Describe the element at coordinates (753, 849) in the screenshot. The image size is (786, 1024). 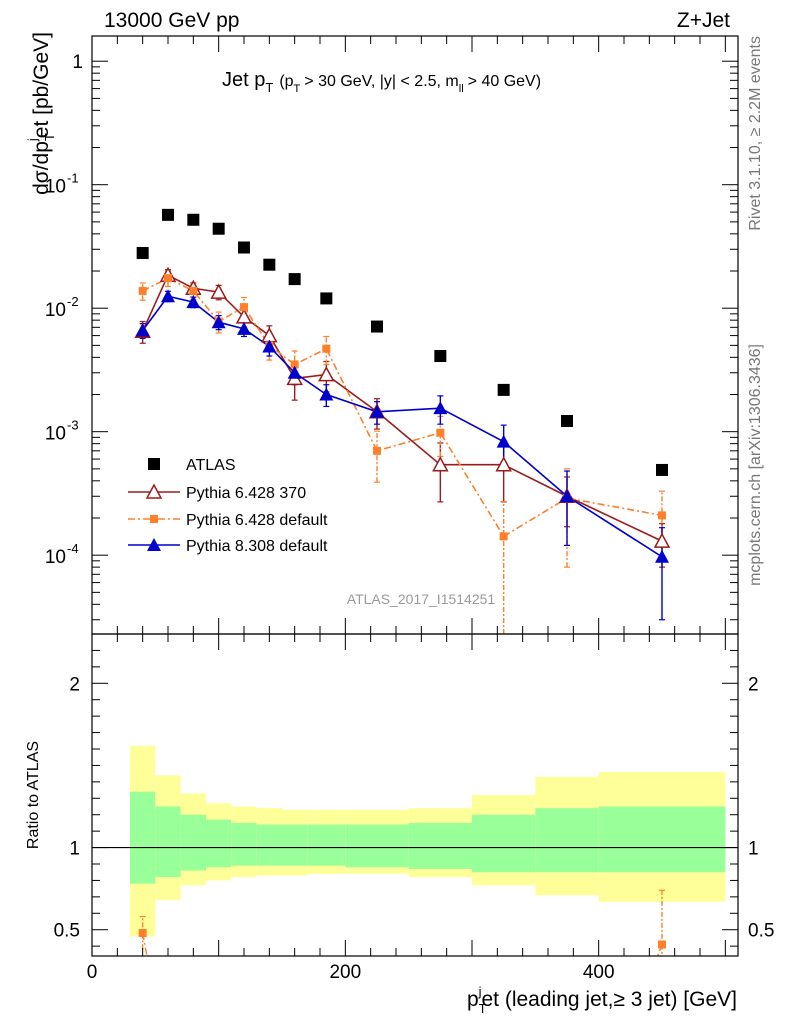
I see `ratio-y-tick-label-right: 1` at that location.